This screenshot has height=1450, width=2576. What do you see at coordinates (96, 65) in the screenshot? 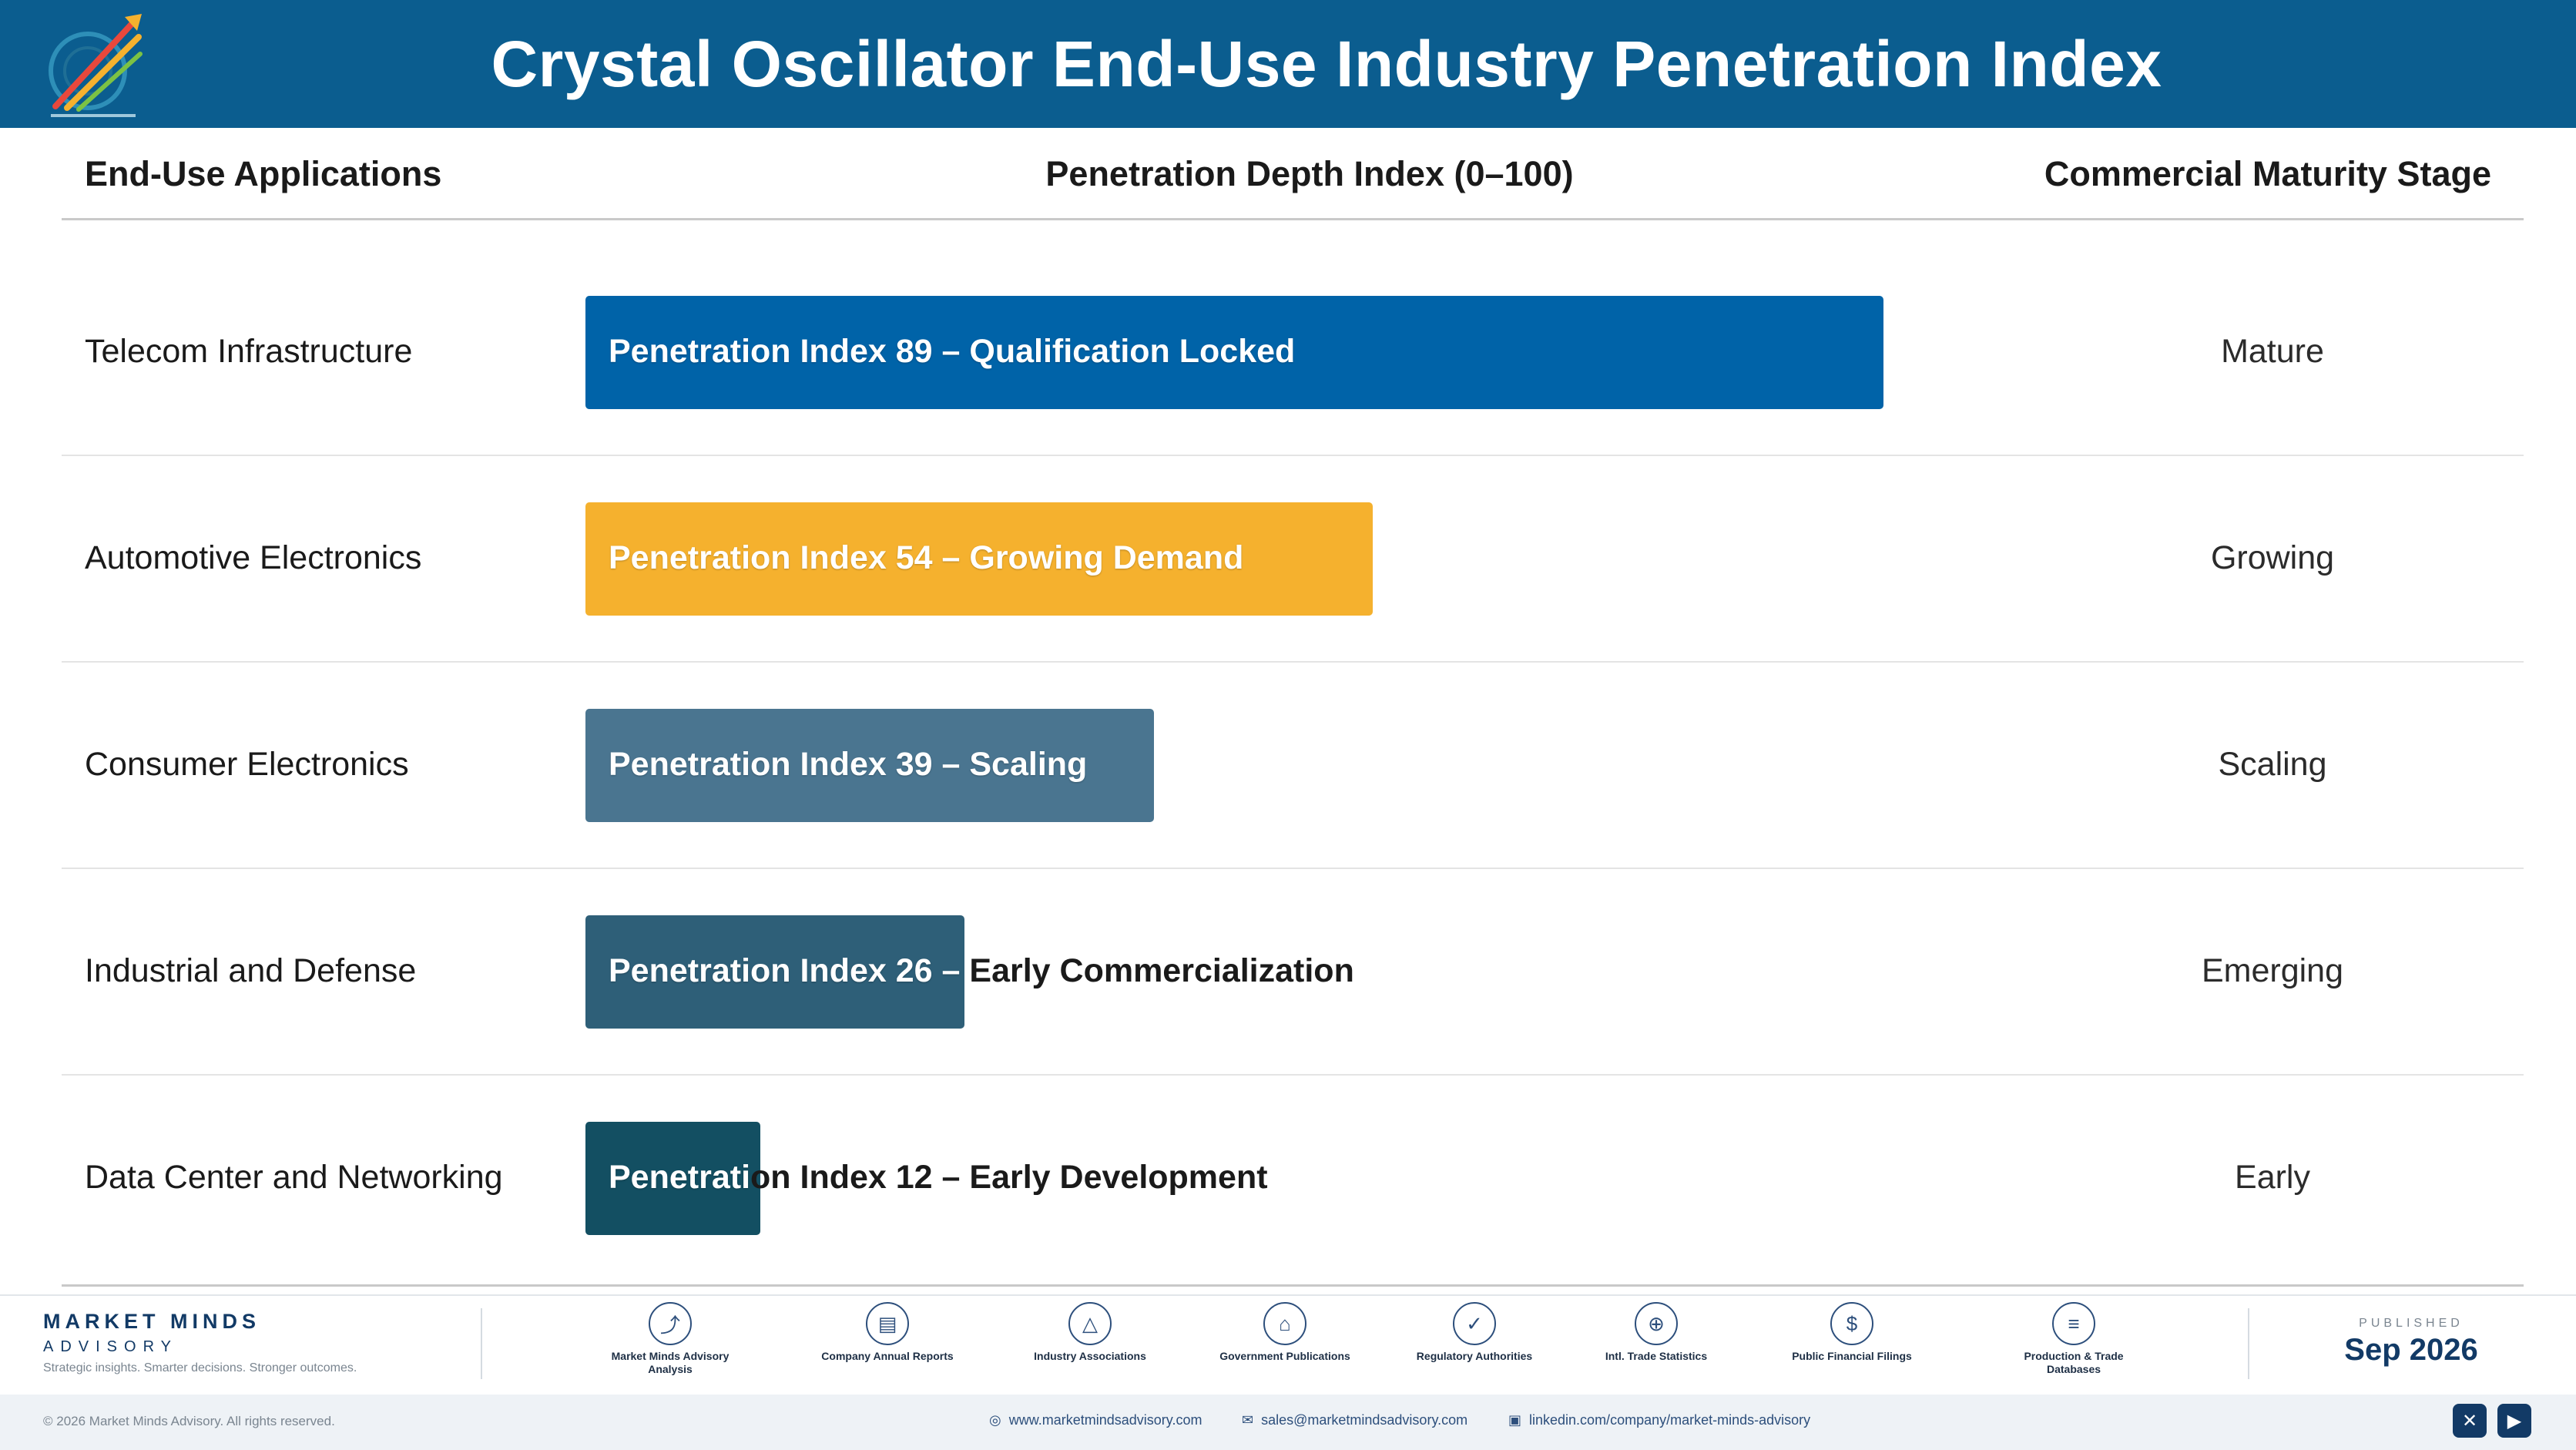
I see `market-minds-logo-icon` at bounding box center [96, 65].